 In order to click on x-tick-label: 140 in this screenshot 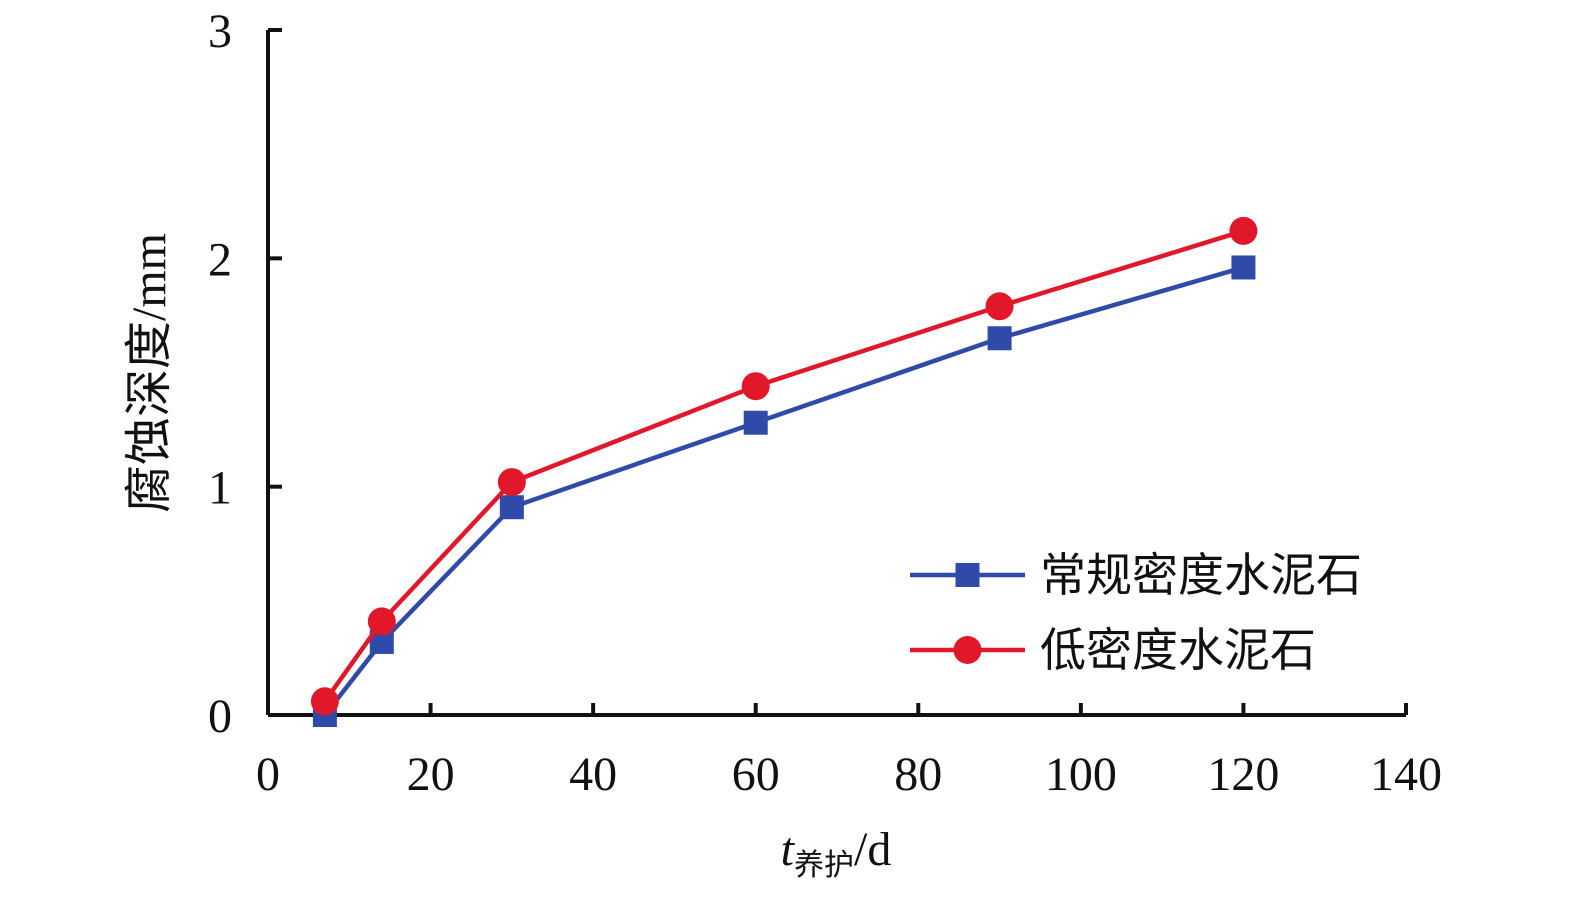, I will do `click(1406, 774)`.